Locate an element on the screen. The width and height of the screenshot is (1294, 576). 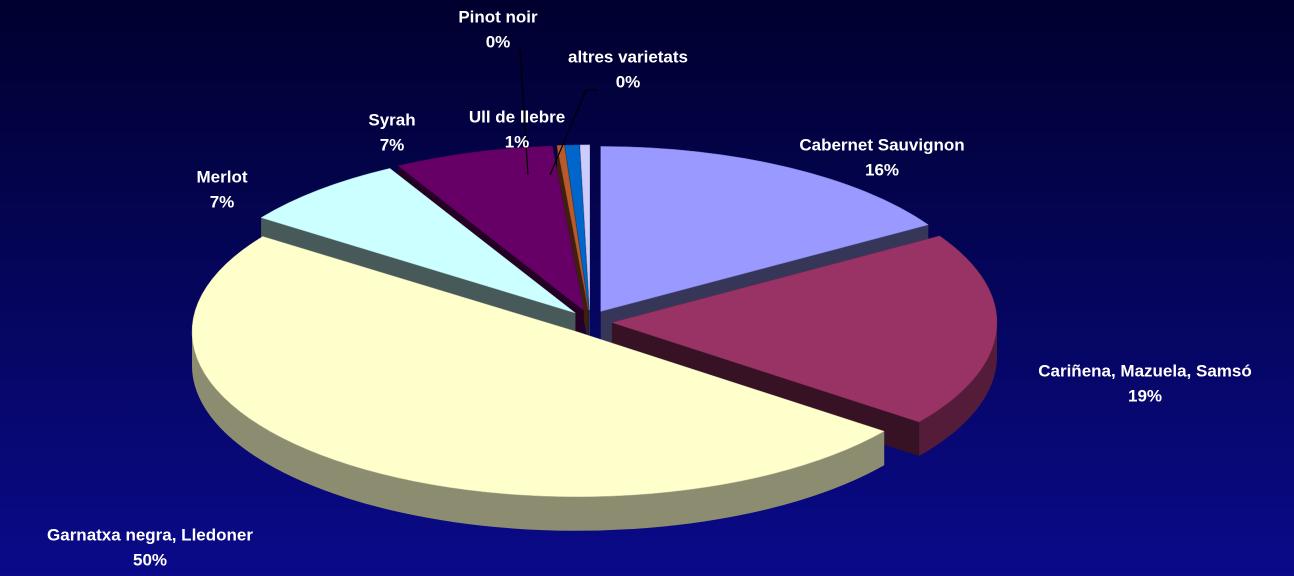
slice-label: Merlot is located at coordinates (222, 176).